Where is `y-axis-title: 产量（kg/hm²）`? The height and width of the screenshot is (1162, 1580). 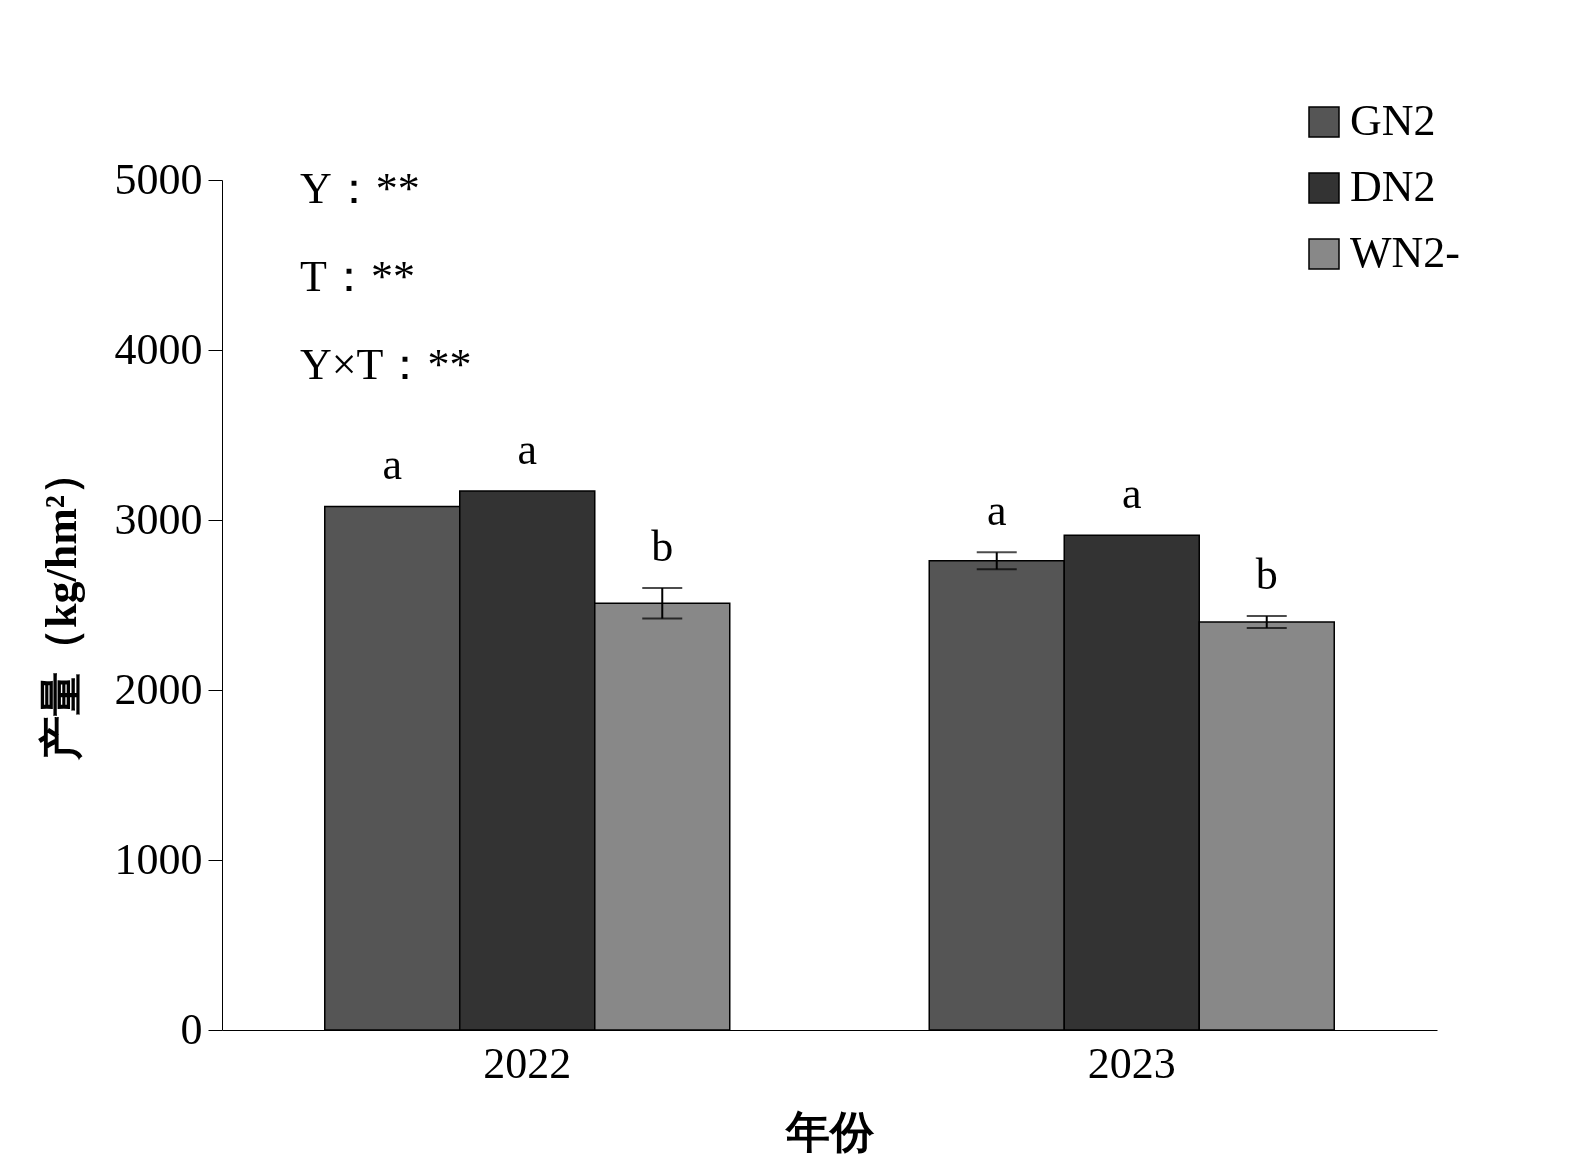 y-axis-title: 产量（kg/hm²） is located at coordinates (61, 606).